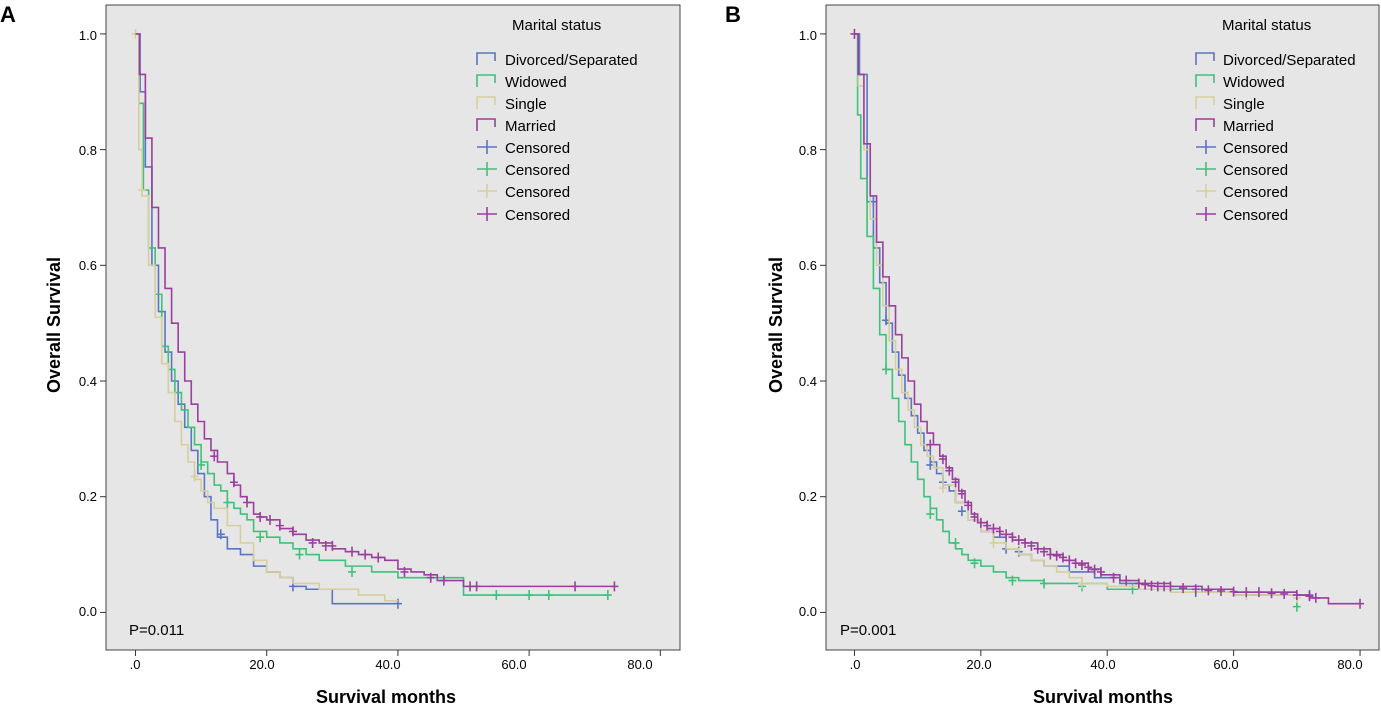  What do you see at coordinates (386, 697) in the screenshot?
I see `x-axis-title-a: Survival months` at bounding box center [386, 697].